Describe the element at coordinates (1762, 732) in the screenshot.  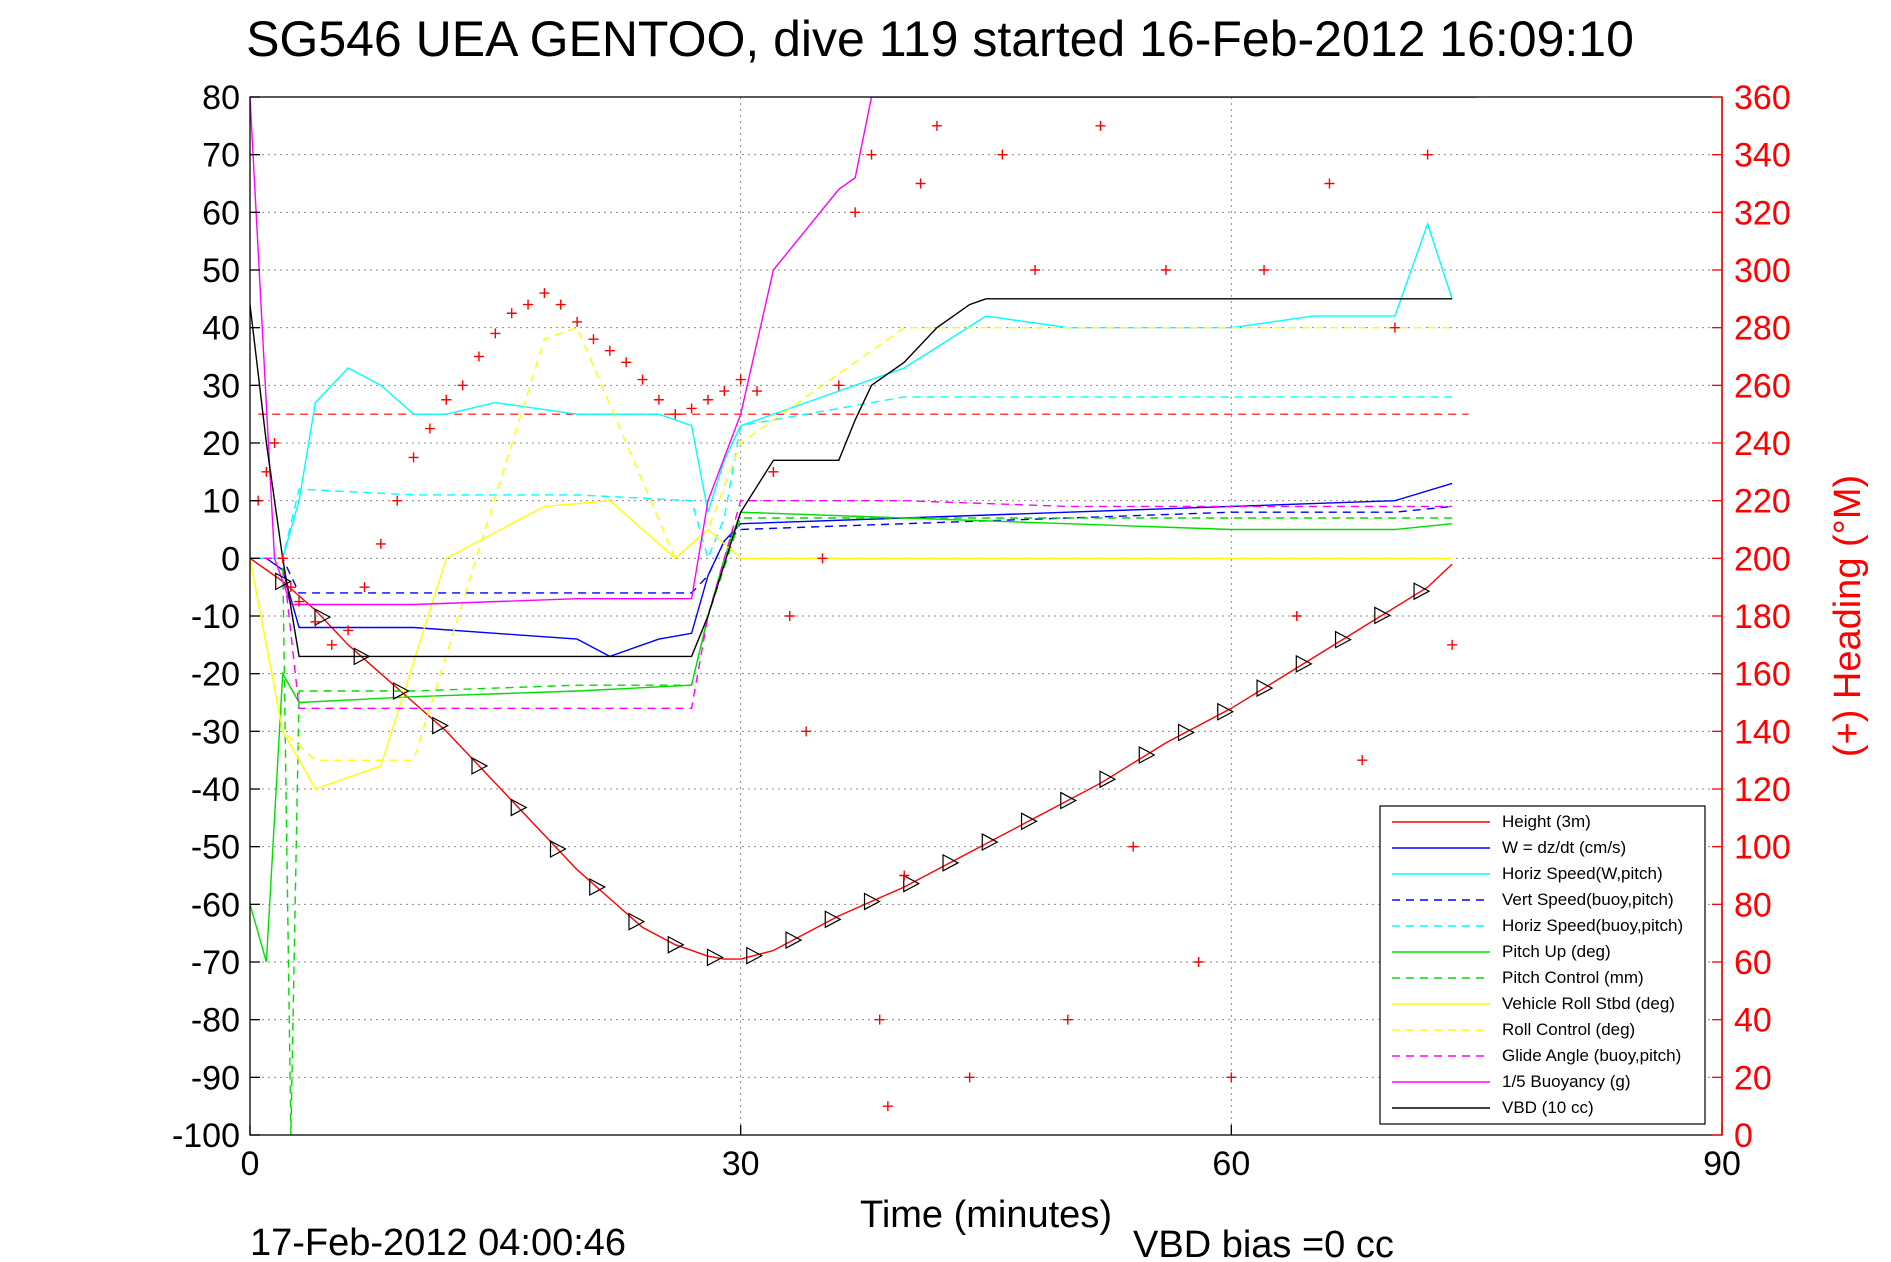
I see `y2-tick-label: 140` at that location.